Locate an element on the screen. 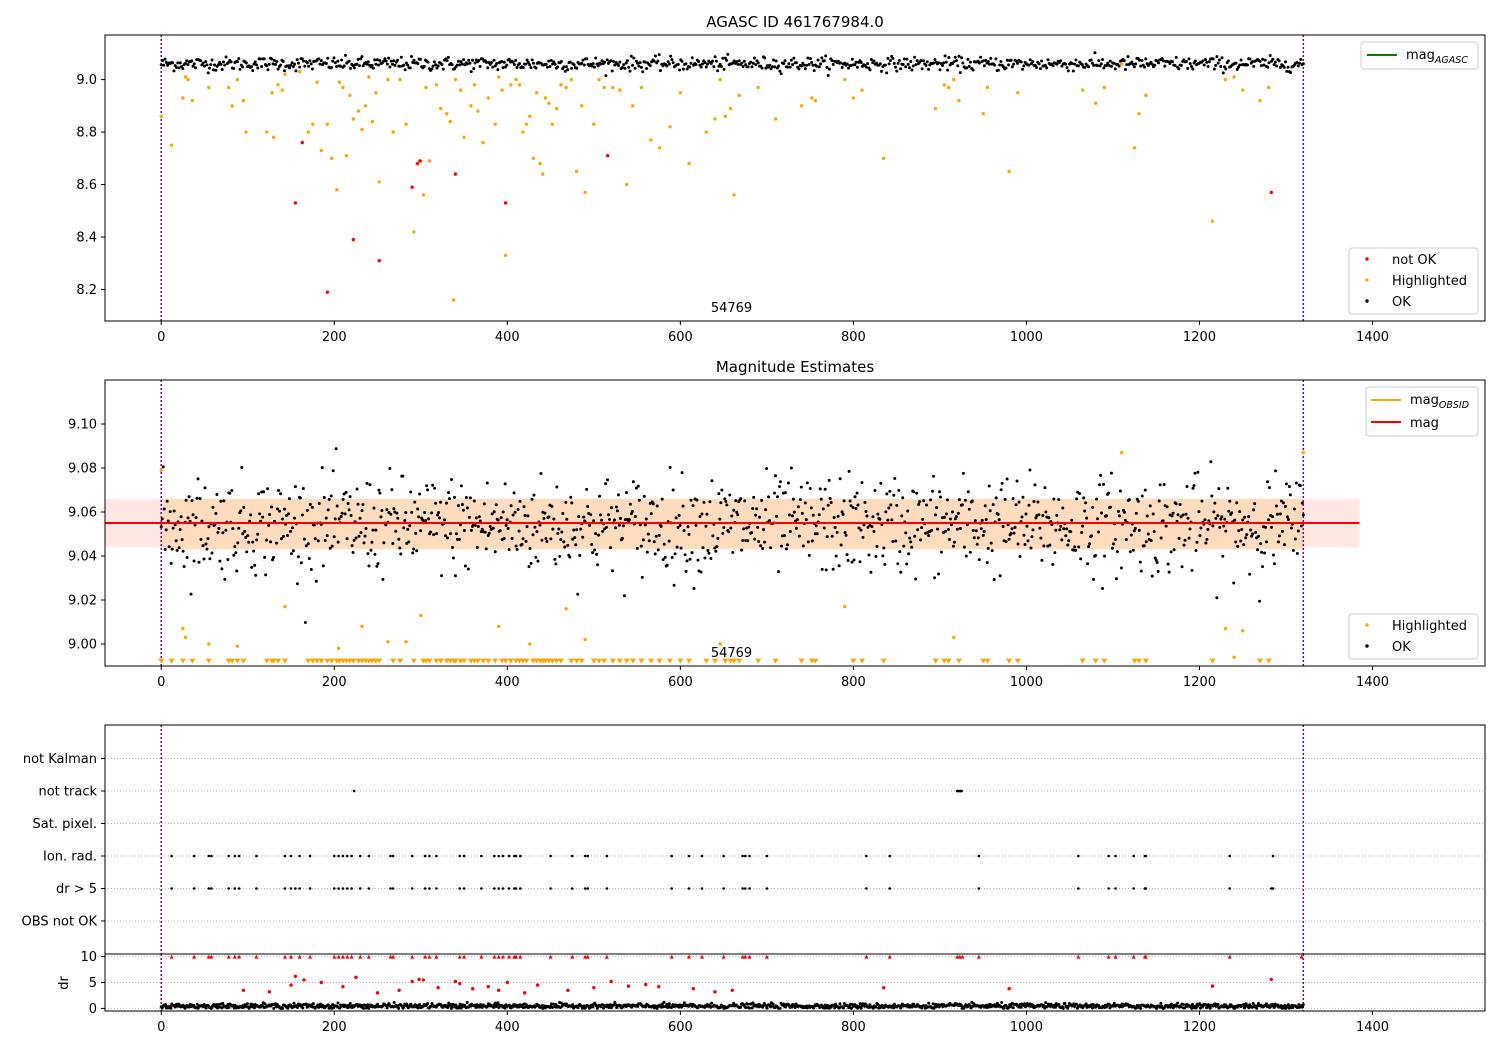 The height and width of the screenshot is (1050, 1500). not-ok-point is located at coordinates (455, 174).